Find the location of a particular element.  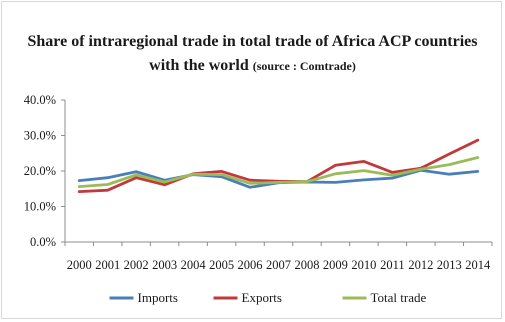

legend-label-total-trade: Total trade is located at coordinates (399, 297).